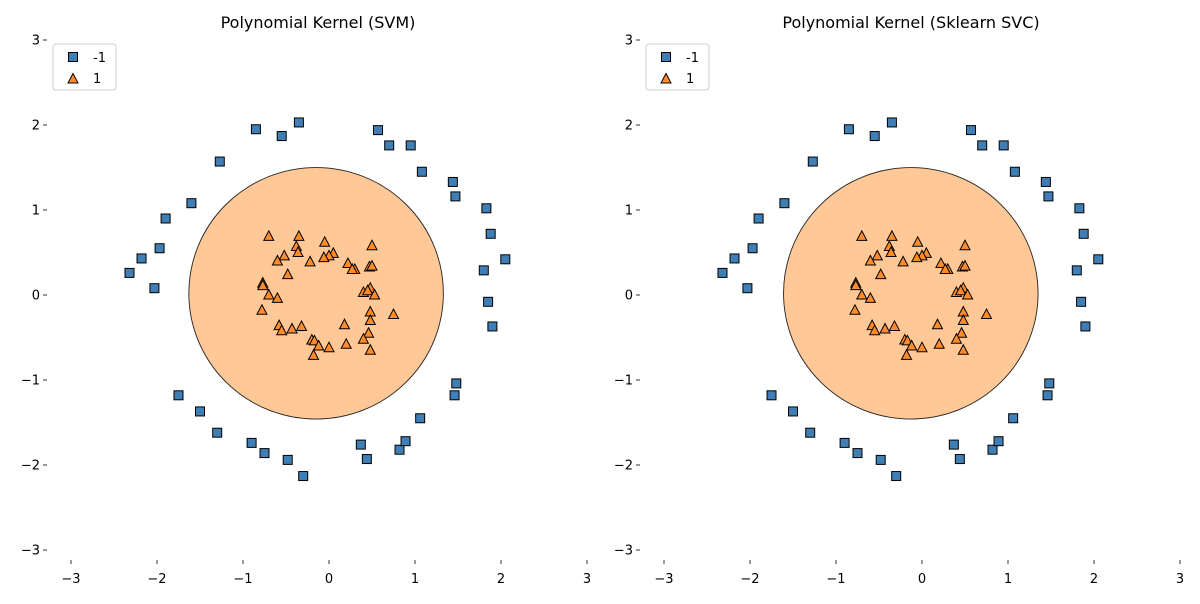 The height and width of the screenshot is (604, 1200). What do you see at coordinates (1180, 579) in the screenshot?
I see `x-tick-label: 3` at bounding box center [1180, 579].